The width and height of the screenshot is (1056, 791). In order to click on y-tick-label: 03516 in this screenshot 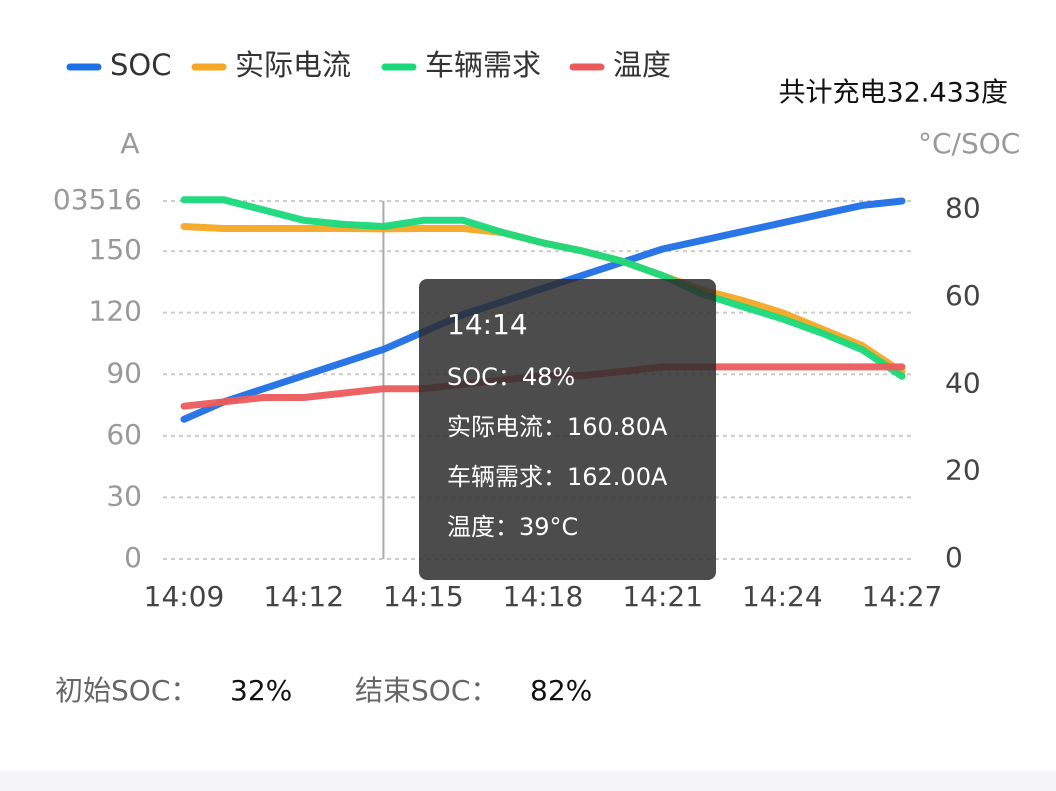, I will do `click(97, 199)`.